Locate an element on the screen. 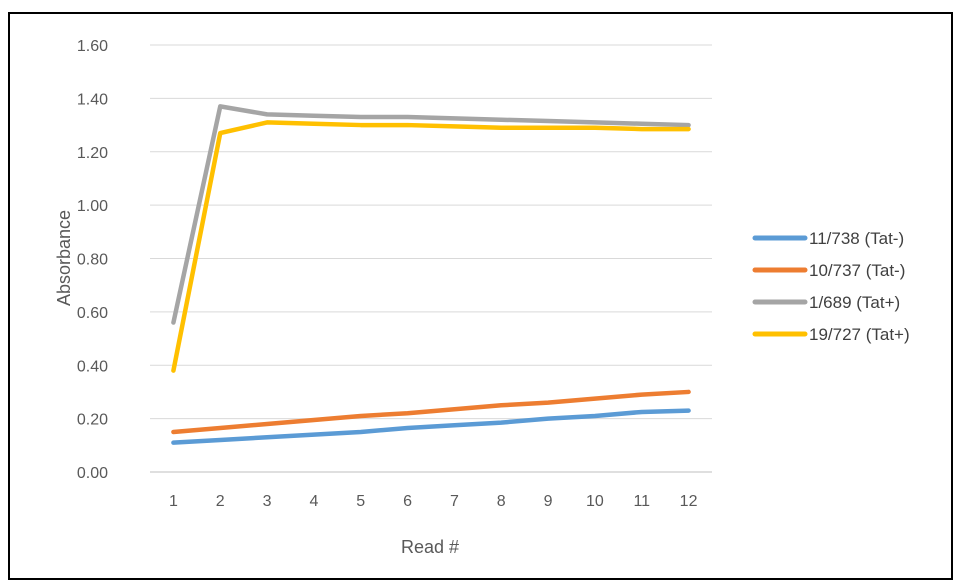  y-tick-label: 1.60 is located at coordinates (92, 46).